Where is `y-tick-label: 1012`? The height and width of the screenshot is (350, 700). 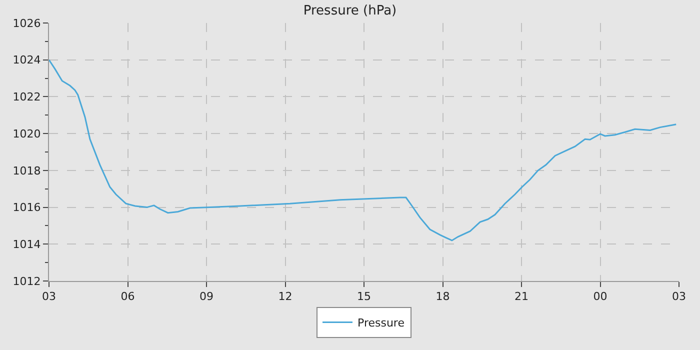
y-tick-label: 1012 is located at coordinates (26, 281).